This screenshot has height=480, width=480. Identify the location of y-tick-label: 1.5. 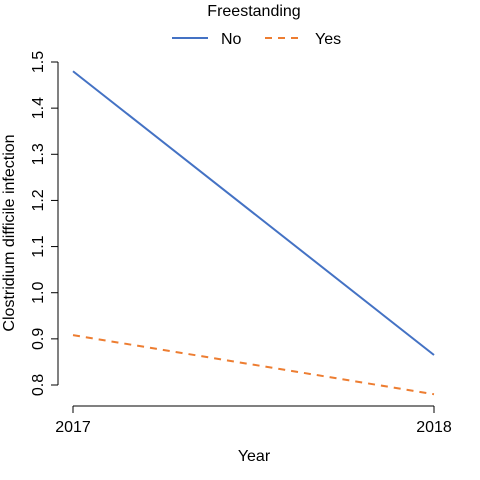
(38, 62).